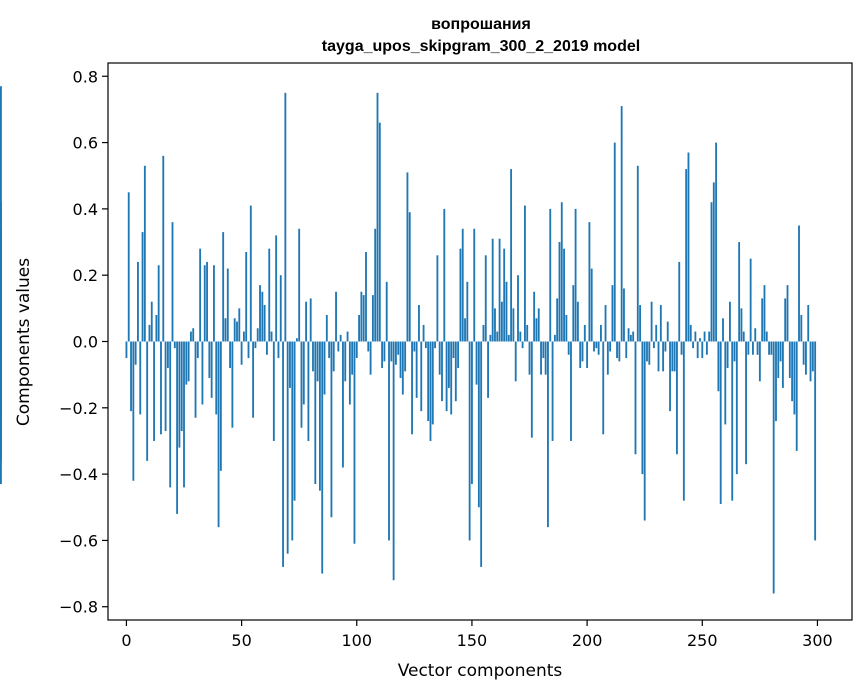 Image resolution: width=867 pixels, height=696 pixels. What do you see at coordinates (480, 671) in the screenshot?
I see `x-axis-label: Vector components` at bounding box center [480, 671].